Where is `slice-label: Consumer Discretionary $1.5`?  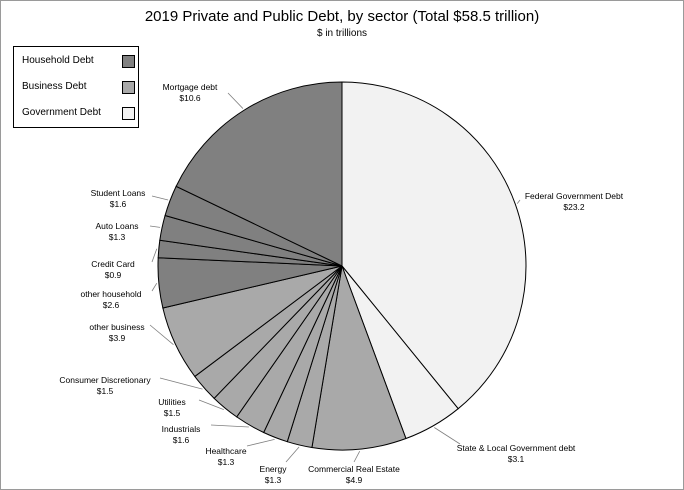
slice-label: Consumer Discretionary $1.5 is located at coordinates (105, 385).